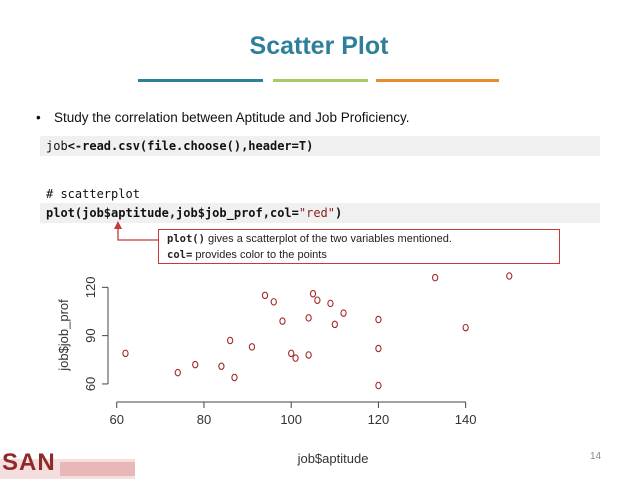 The width and height of the screenshot is (638, 479). I want to click on callout-code-col: col=, so click(180, 255).